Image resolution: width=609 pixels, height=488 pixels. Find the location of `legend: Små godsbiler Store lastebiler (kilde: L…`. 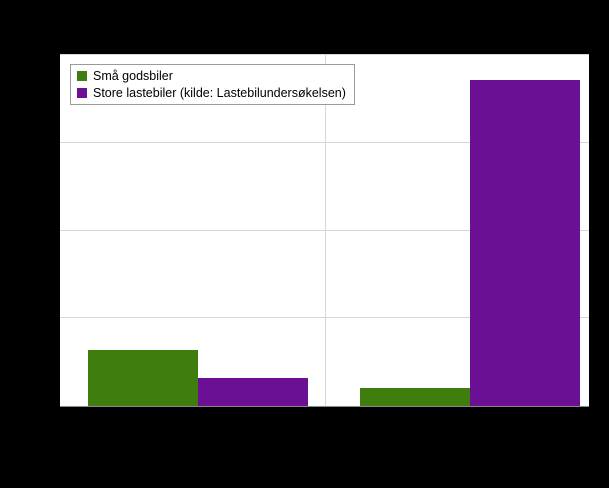

legend: Små godsbiler Store lastebiler (kilde: L… is located at coordinates (212, 84).